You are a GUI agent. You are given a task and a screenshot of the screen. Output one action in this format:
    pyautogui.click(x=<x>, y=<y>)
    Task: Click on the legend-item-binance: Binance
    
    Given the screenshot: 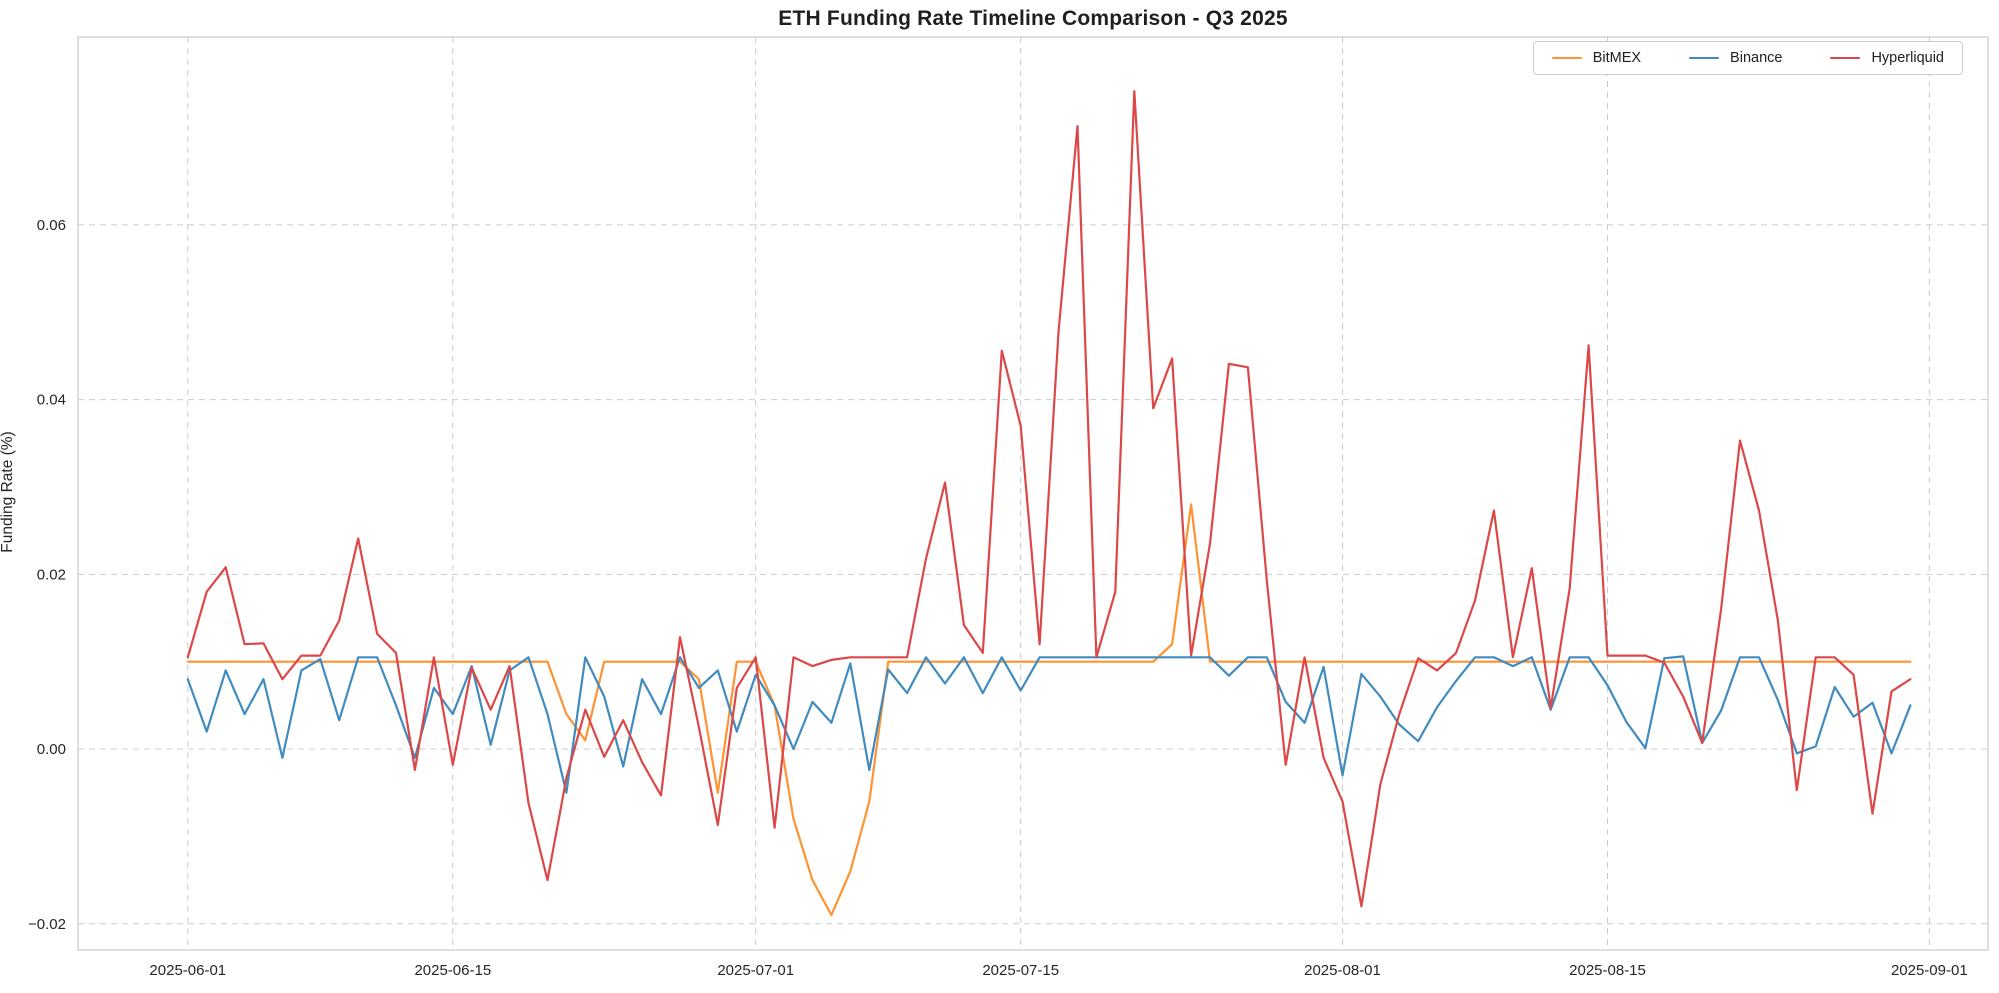 What is the action you would take?
    pyautogui.click(x=1735, y=58)
    